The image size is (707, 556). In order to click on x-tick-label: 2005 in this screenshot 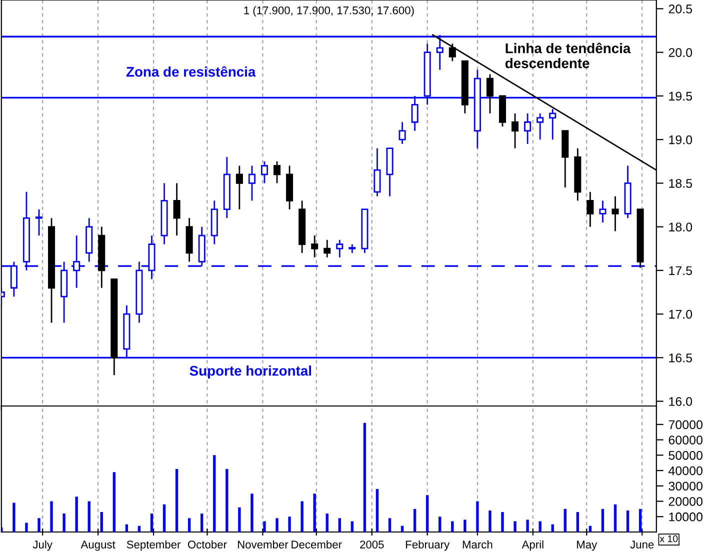, I will do `click(372, 544)`.